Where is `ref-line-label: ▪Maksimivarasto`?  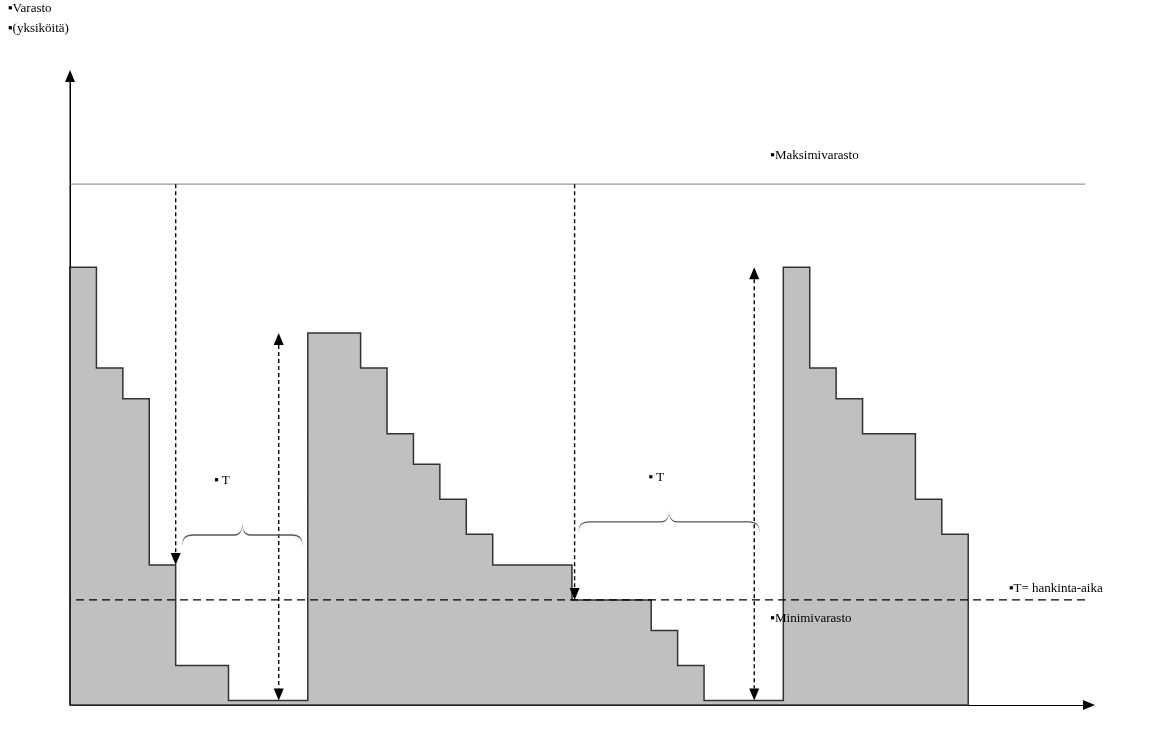 ref-line-label: ▪Maksimivarasto is located at coordinates (814, 155).